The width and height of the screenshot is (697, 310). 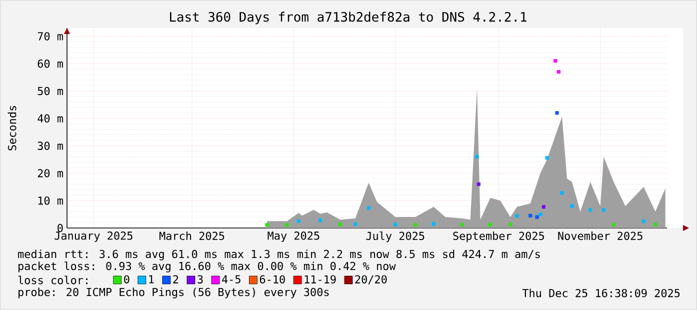 What do you see at coordinates (207, 267) in the screenshot?
I see `text: packet loss: 0.93 % avg 16.60 % max 0.00 % min 0.42 % now` at bounding box center [207, 267].